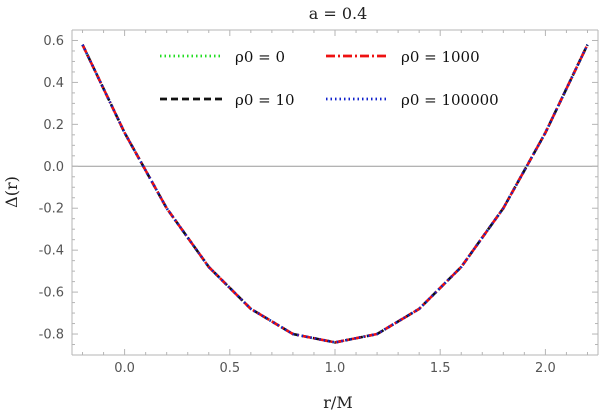 Image resolution: width=600 pixels, height=417 pixels. I want to click on x-tick-label: 2.0, so click(545, 368).